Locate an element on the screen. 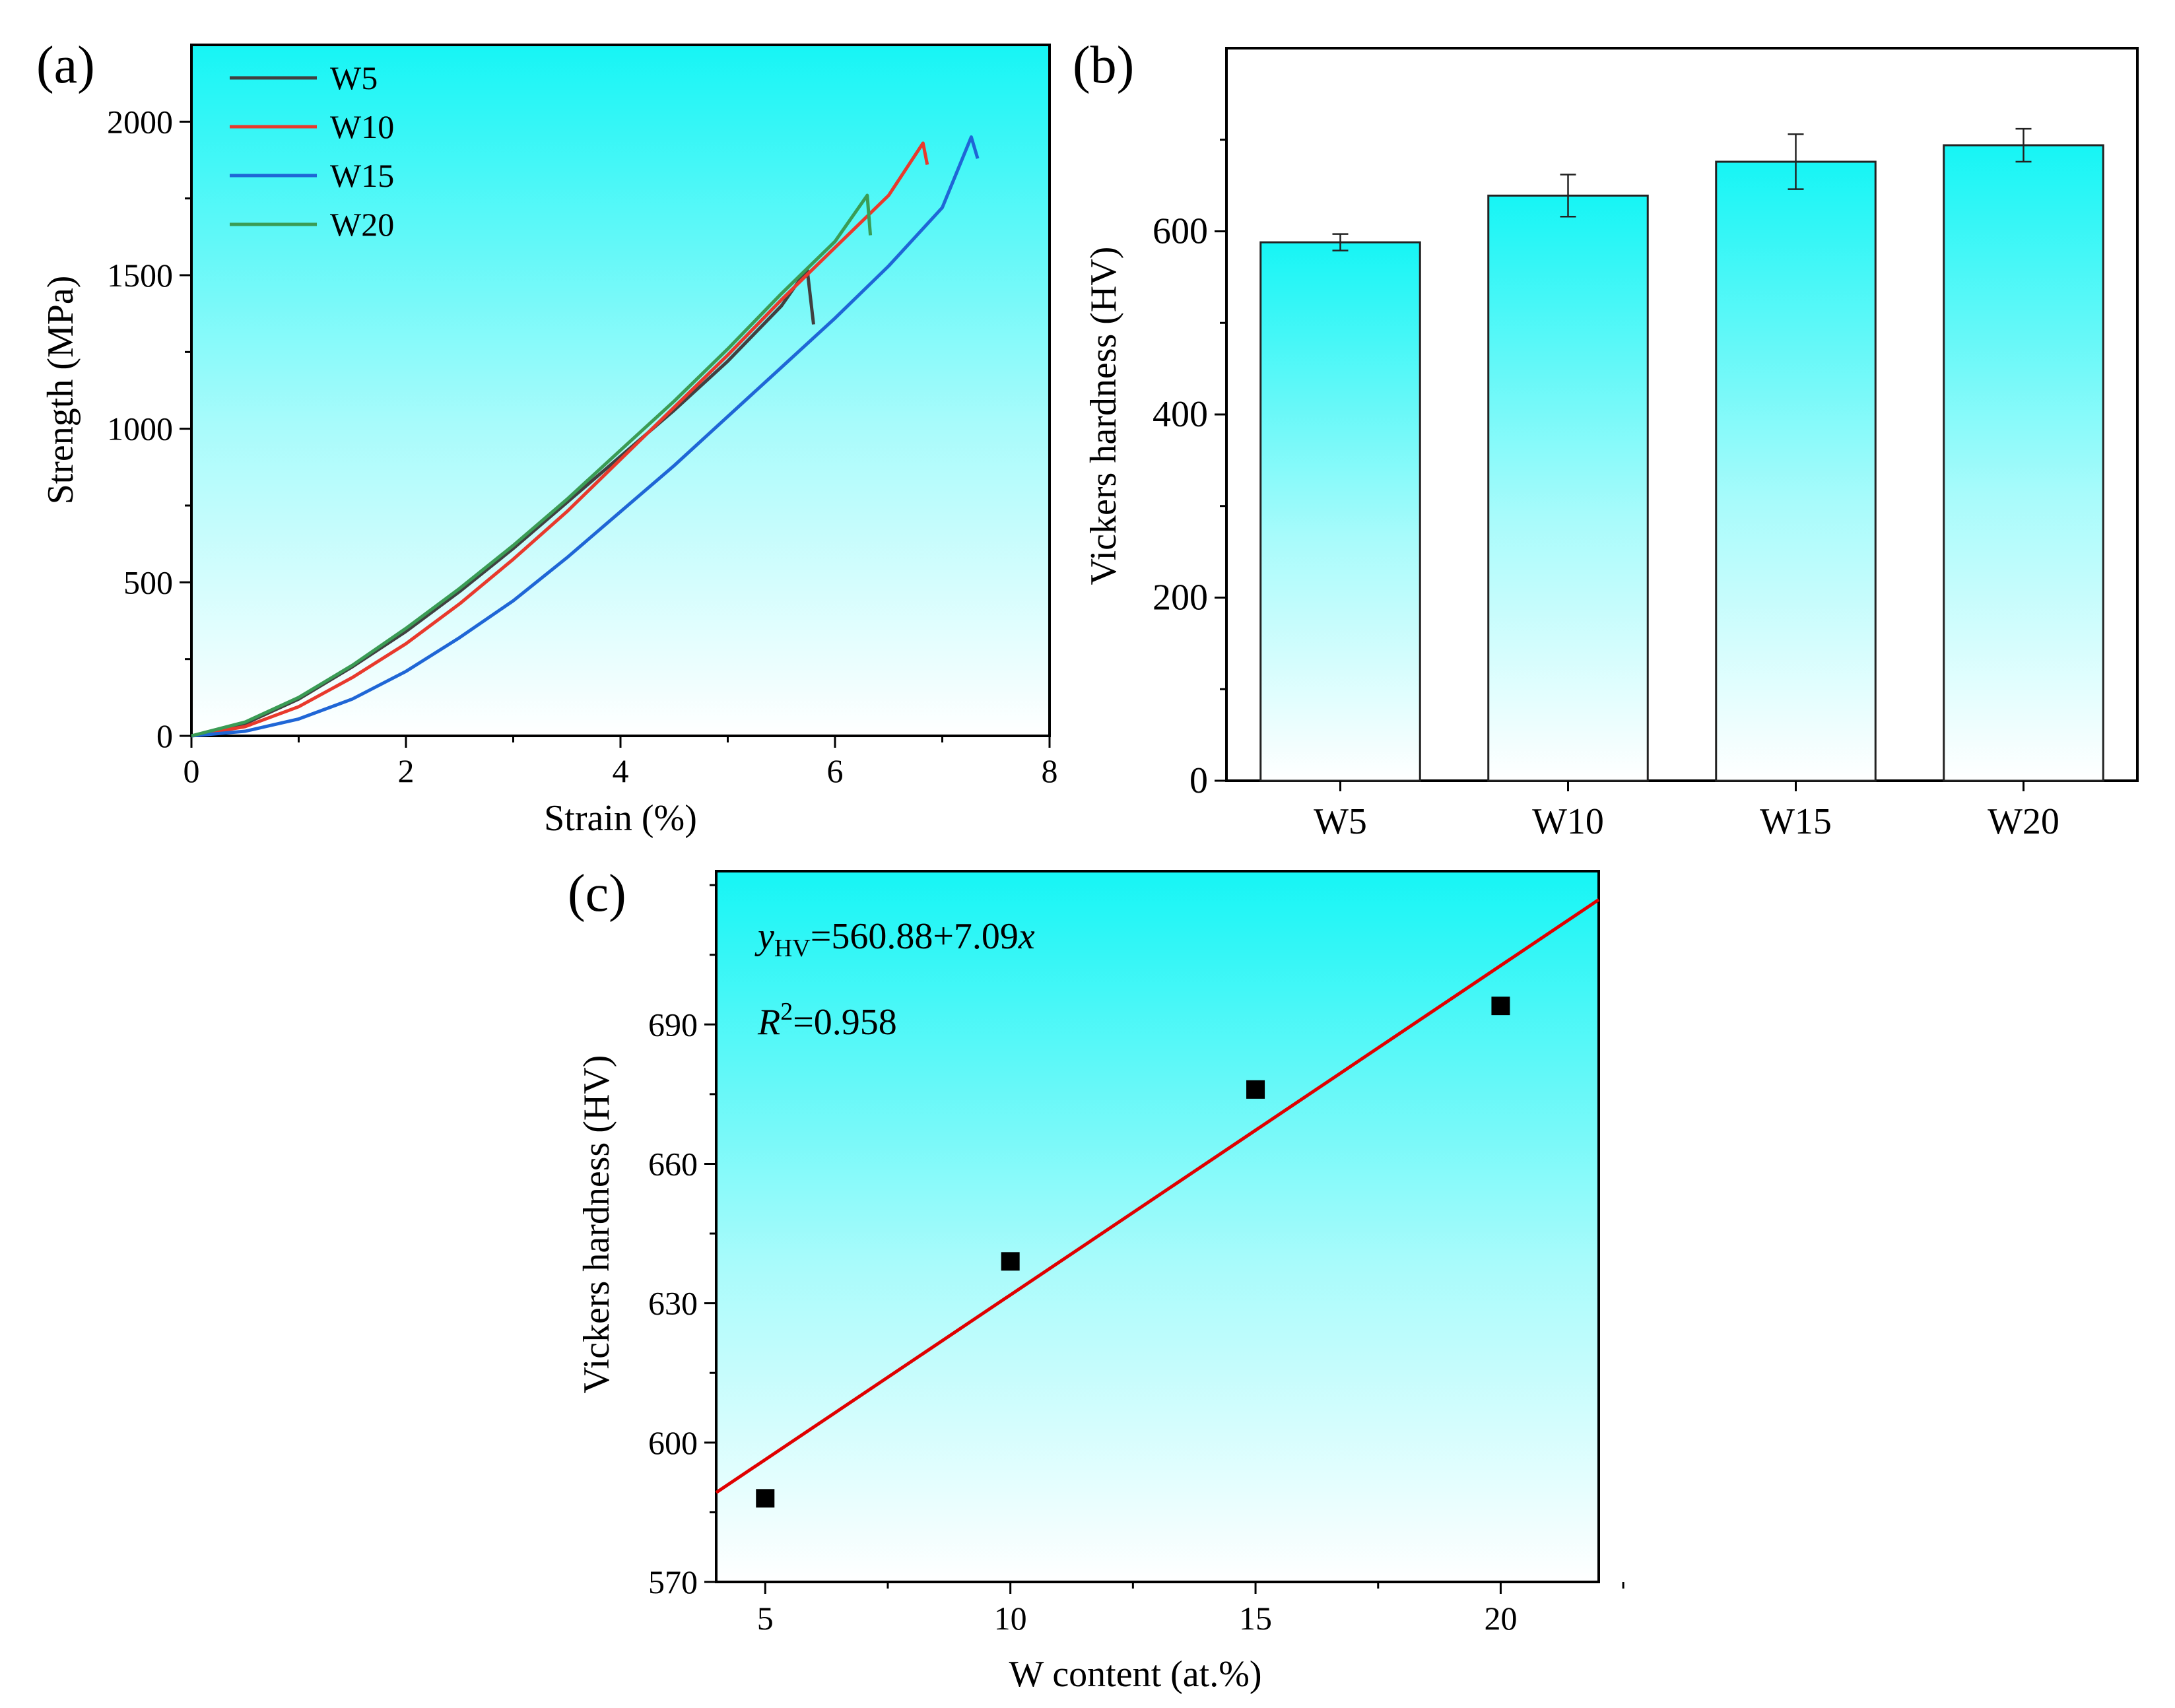 The width and height of the screenshot is (2175, 1708). r2-r: R is located at coordinates (769, 1022).